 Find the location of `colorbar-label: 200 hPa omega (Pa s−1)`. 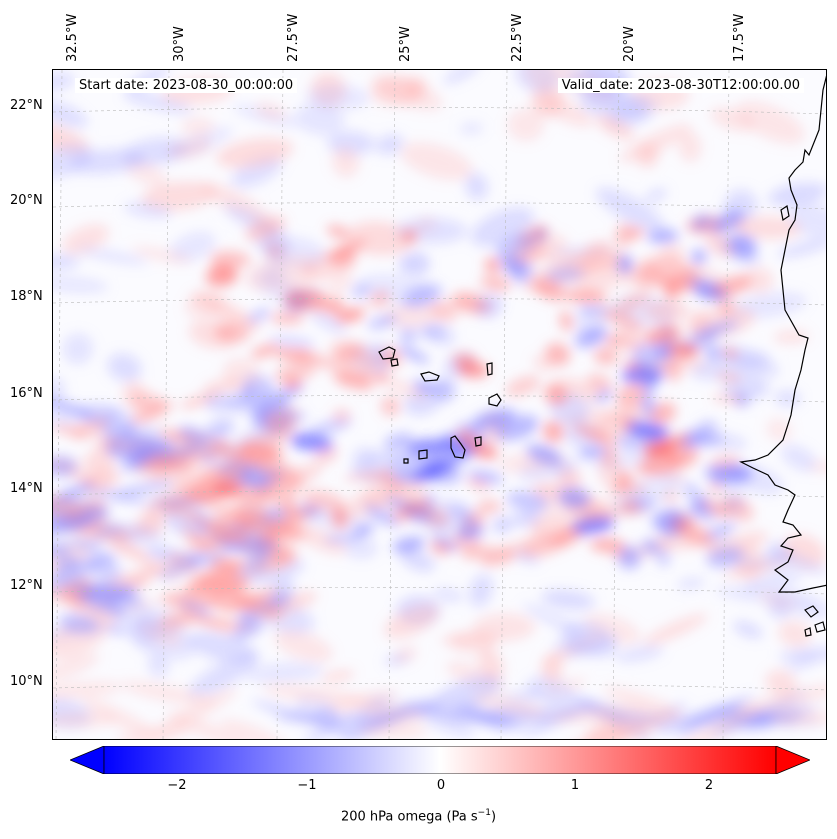

colorbar-label: 200 hPa omega (Pa s−1) is located at coordinates (418, 816).